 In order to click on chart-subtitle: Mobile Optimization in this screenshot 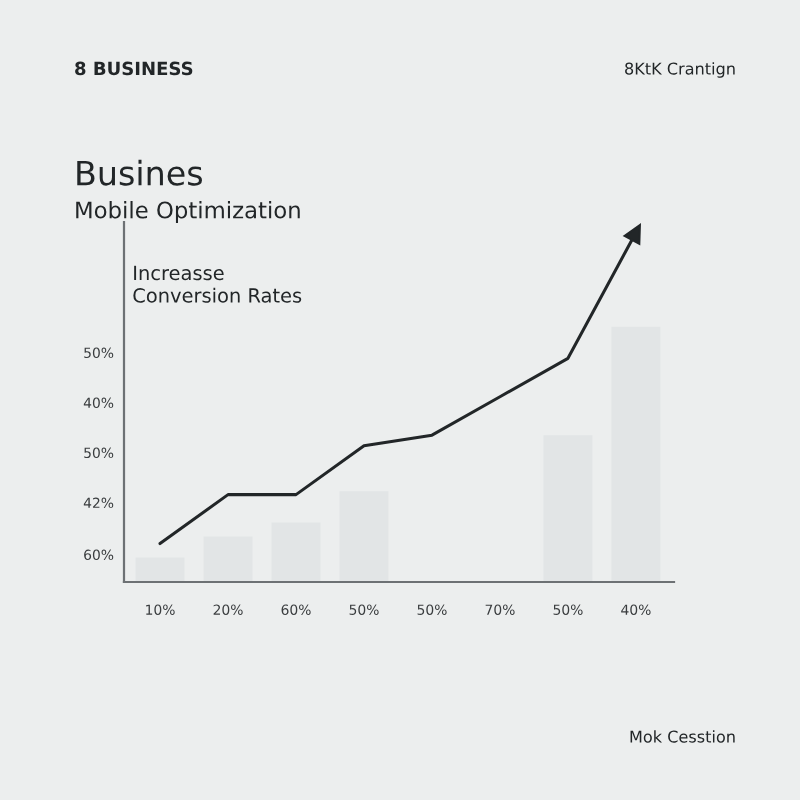, I will do `click(188, 212)`.